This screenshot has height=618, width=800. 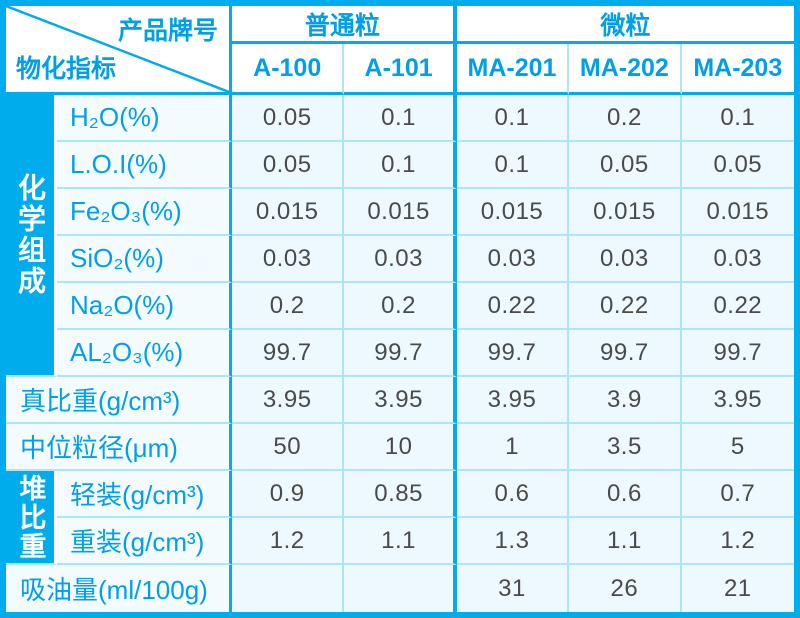 I want to click on col-header-ma203: MA-203, so click(x=737, y=69).